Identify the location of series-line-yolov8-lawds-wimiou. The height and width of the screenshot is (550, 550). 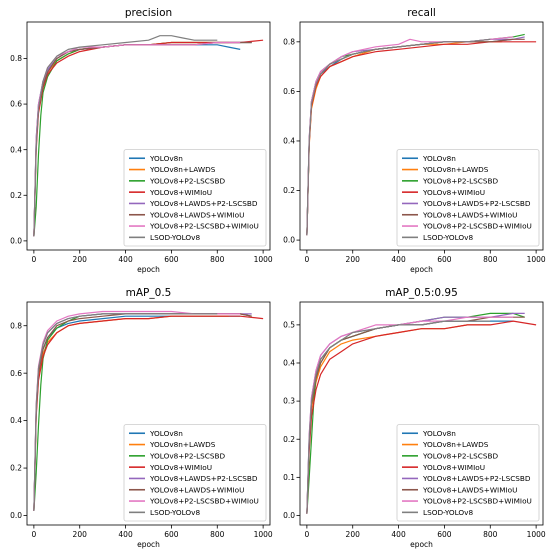
(415, 415).